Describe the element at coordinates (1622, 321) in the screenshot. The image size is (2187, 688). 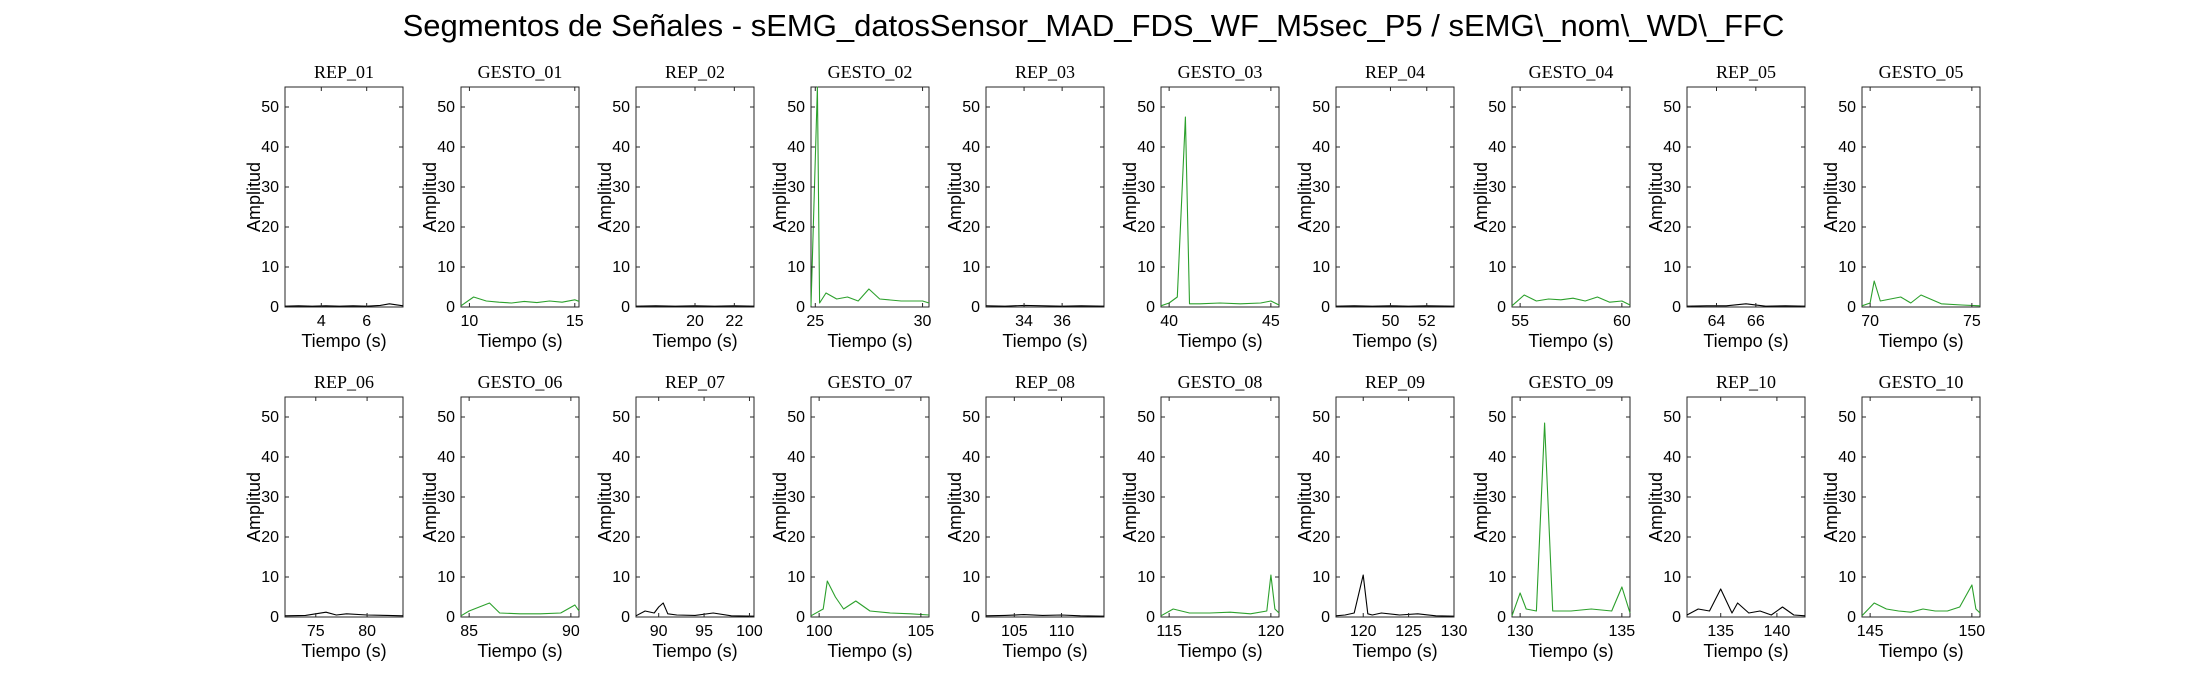
I see `x-tick-label: 60` at that location.